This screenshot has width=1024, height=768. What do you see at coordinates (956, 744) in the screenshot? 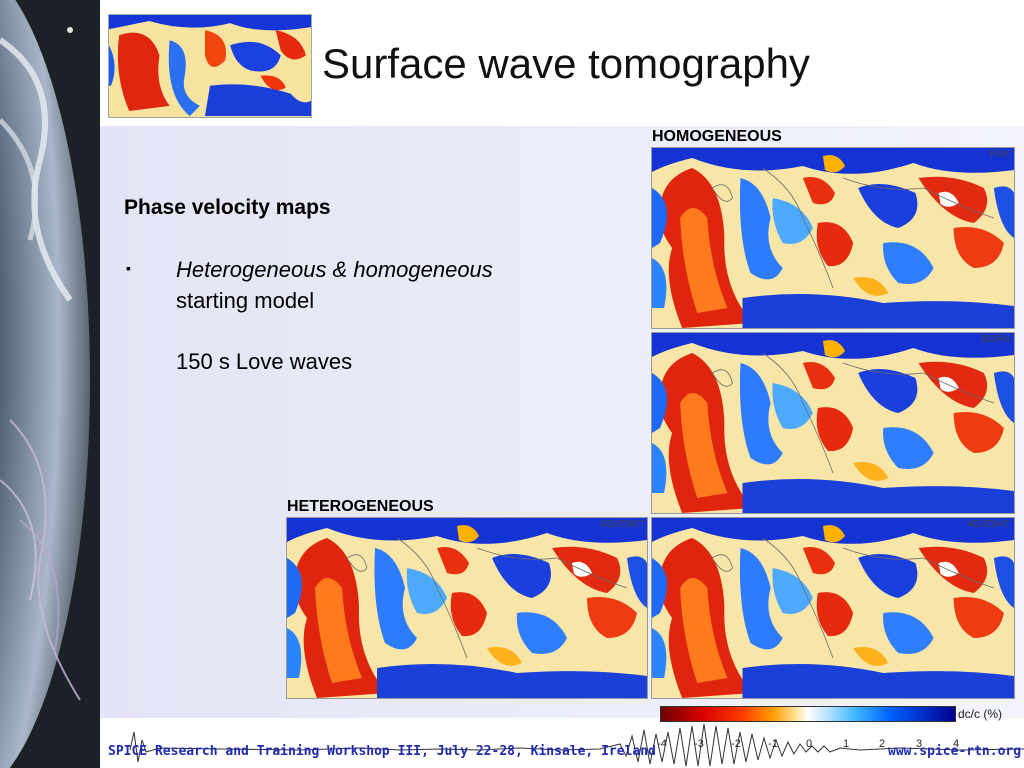
I see `colorbar-tick: 4` at bounding box center [956, 744].